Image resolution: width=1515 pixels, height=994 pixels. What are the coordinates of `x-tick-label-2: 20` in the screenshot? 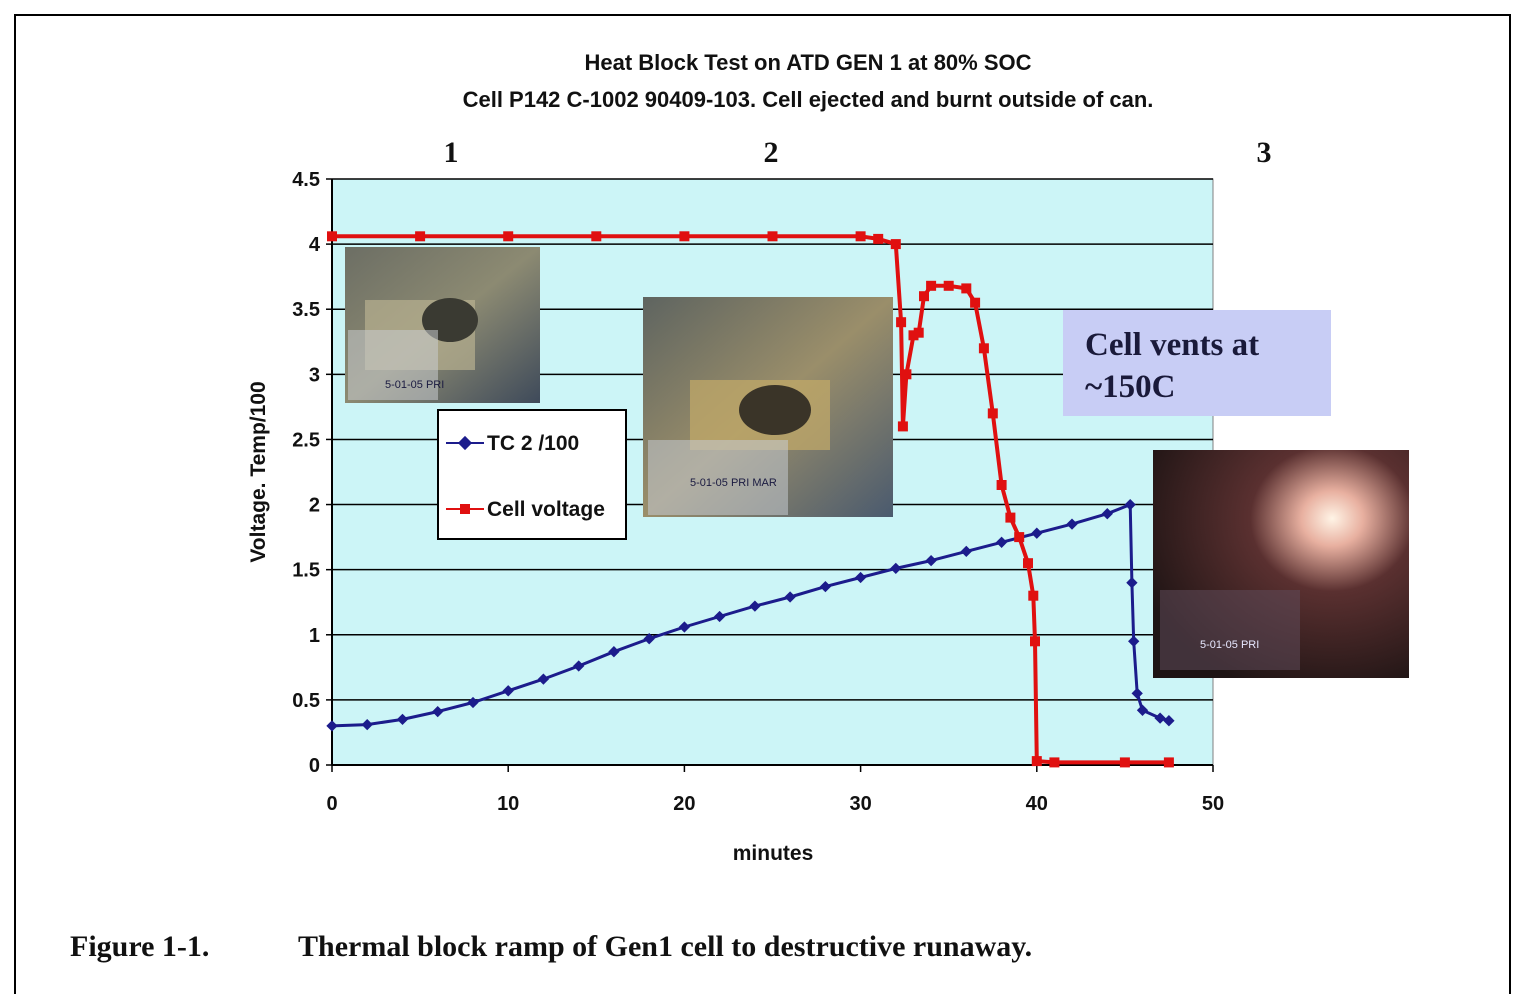 It's located at (684, 804).